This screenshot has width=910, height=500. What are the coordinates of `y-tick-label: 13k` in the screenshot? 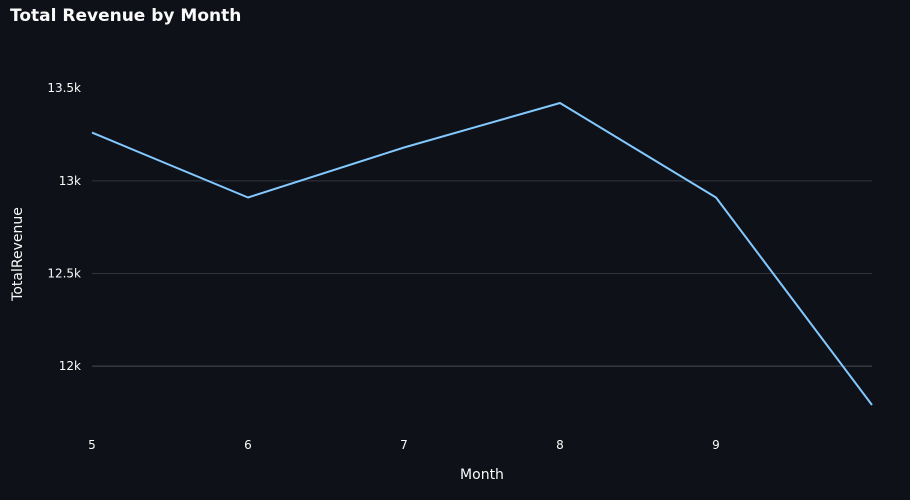 It's located at (70, 181).